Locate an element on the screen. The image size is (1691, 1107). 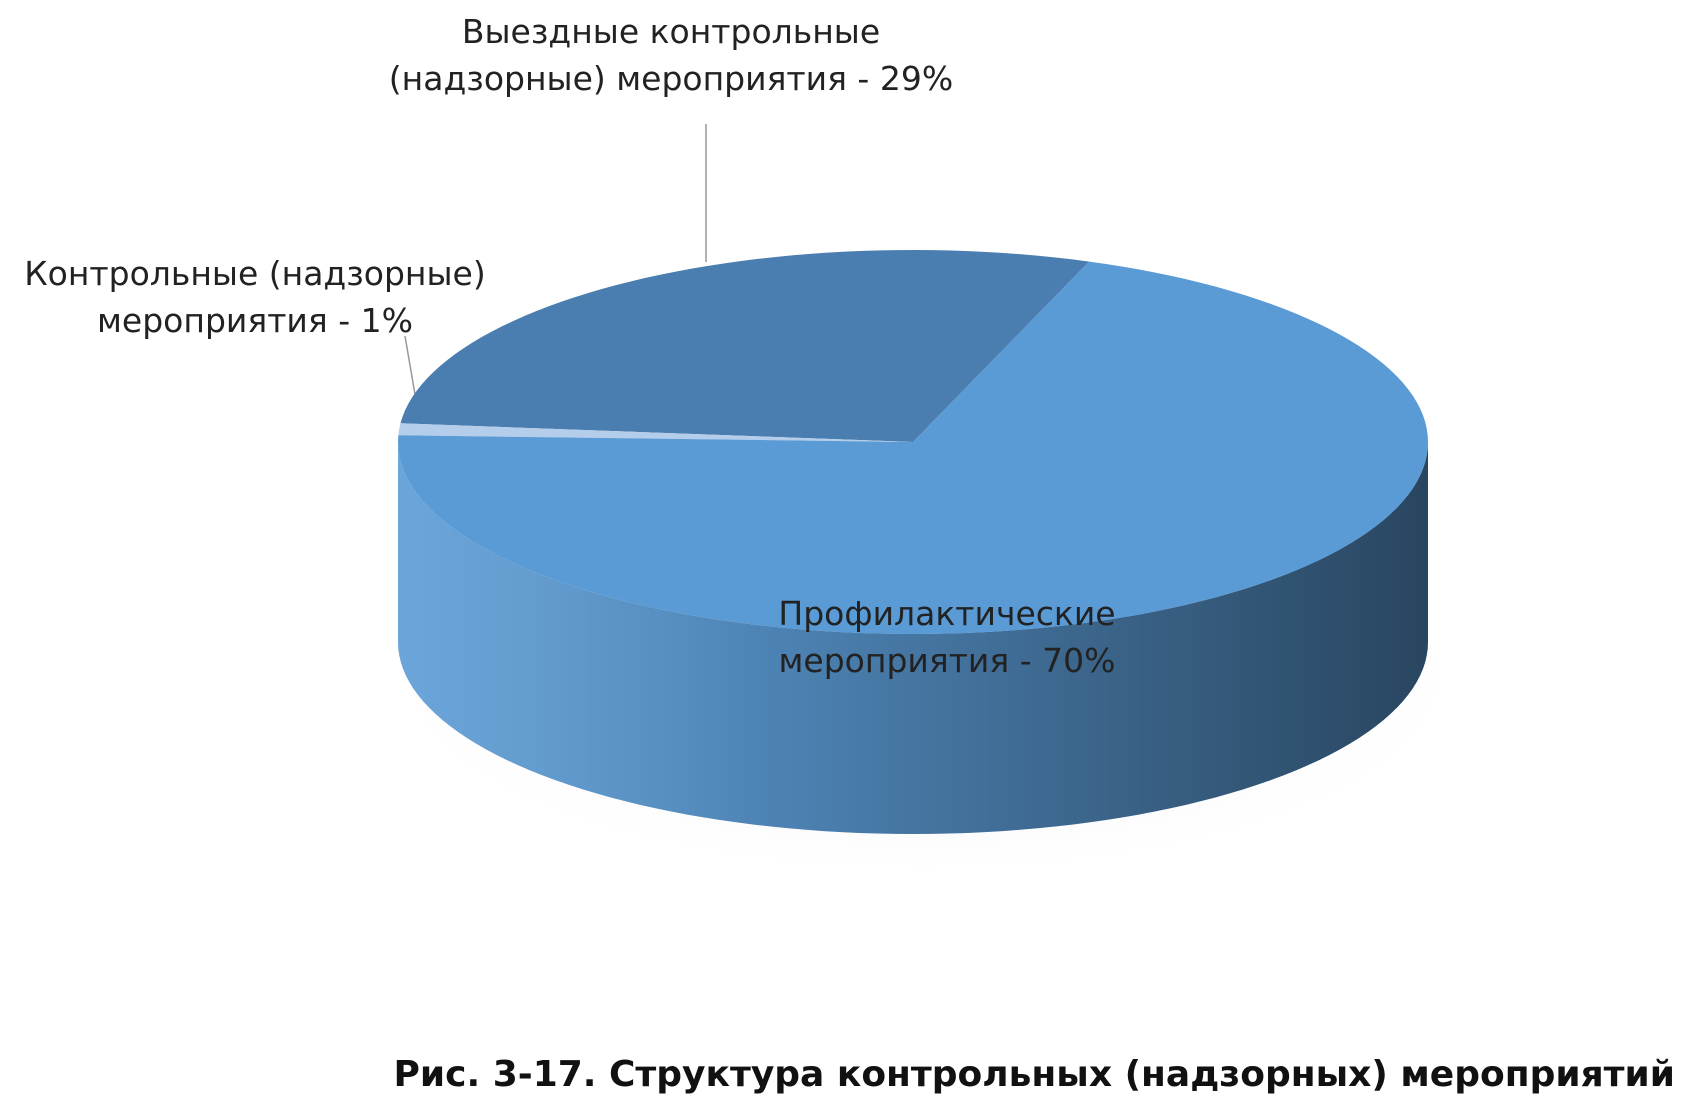
data-label: Профилактические мероприятия - 70% is located at coordinates (947, 637).